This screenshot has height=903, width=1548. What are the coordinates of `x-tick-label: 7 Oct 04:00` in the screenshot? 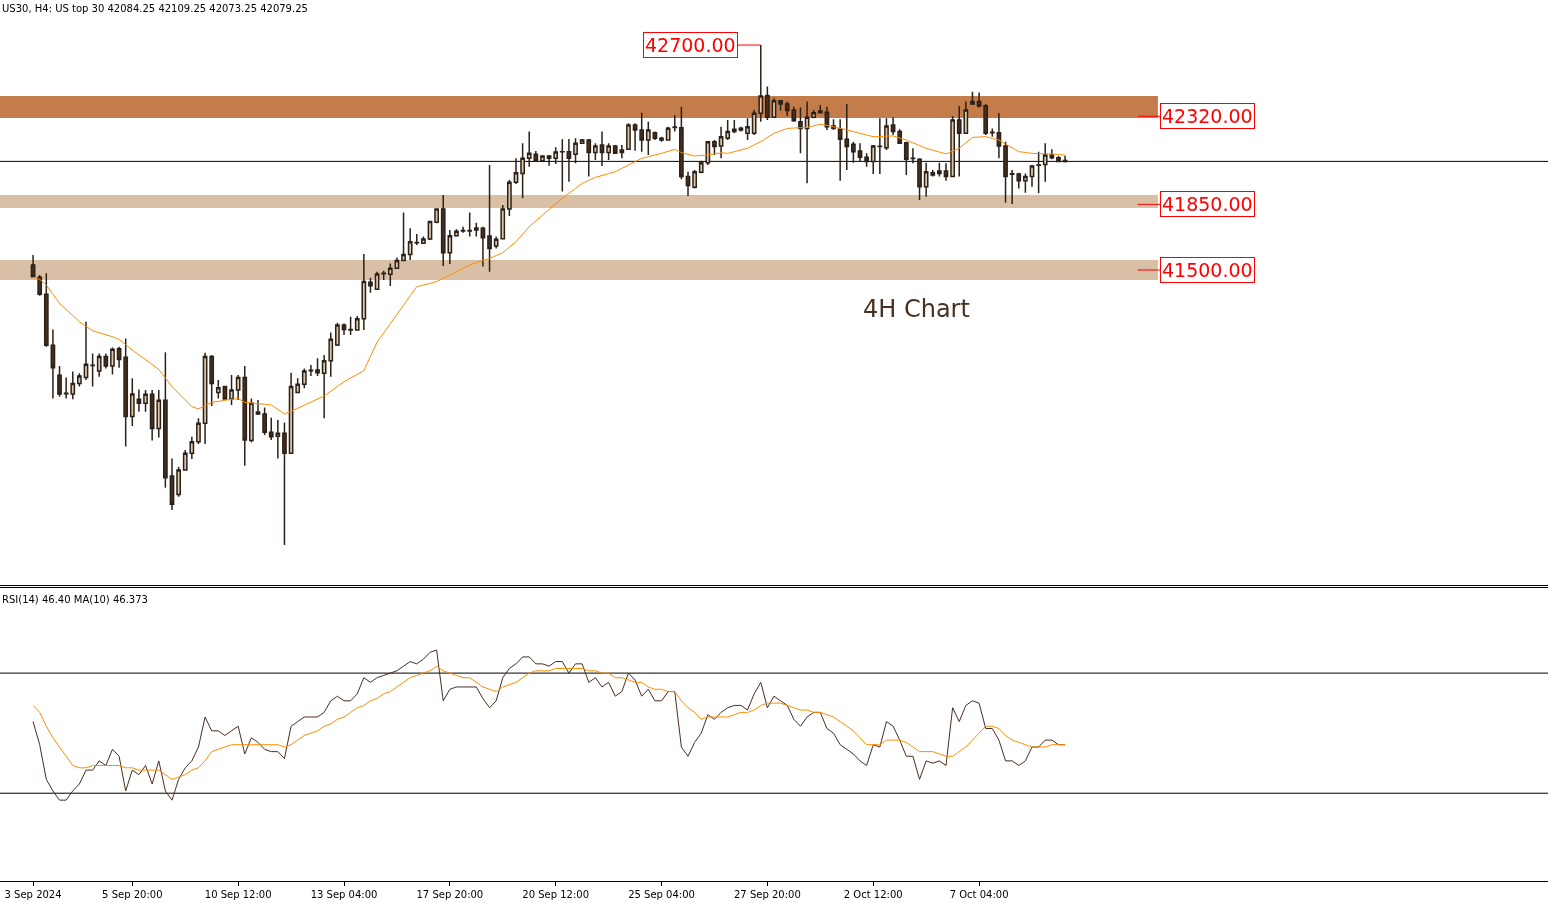 It's located at (979, 894).